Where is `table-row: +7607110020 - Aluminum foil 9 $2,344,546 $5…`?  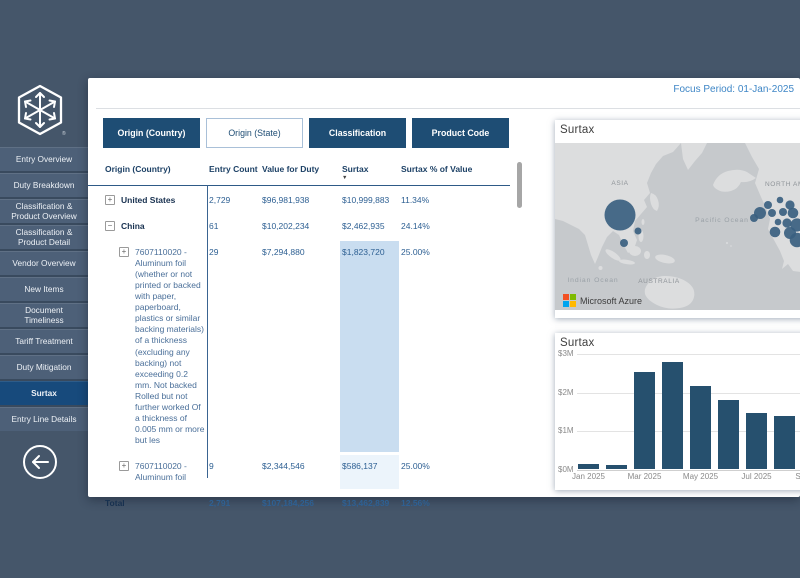 table-row: +7607110020 - Aluminum foil 9 $2,344,546 $5… is located at coordinates (305, 472).